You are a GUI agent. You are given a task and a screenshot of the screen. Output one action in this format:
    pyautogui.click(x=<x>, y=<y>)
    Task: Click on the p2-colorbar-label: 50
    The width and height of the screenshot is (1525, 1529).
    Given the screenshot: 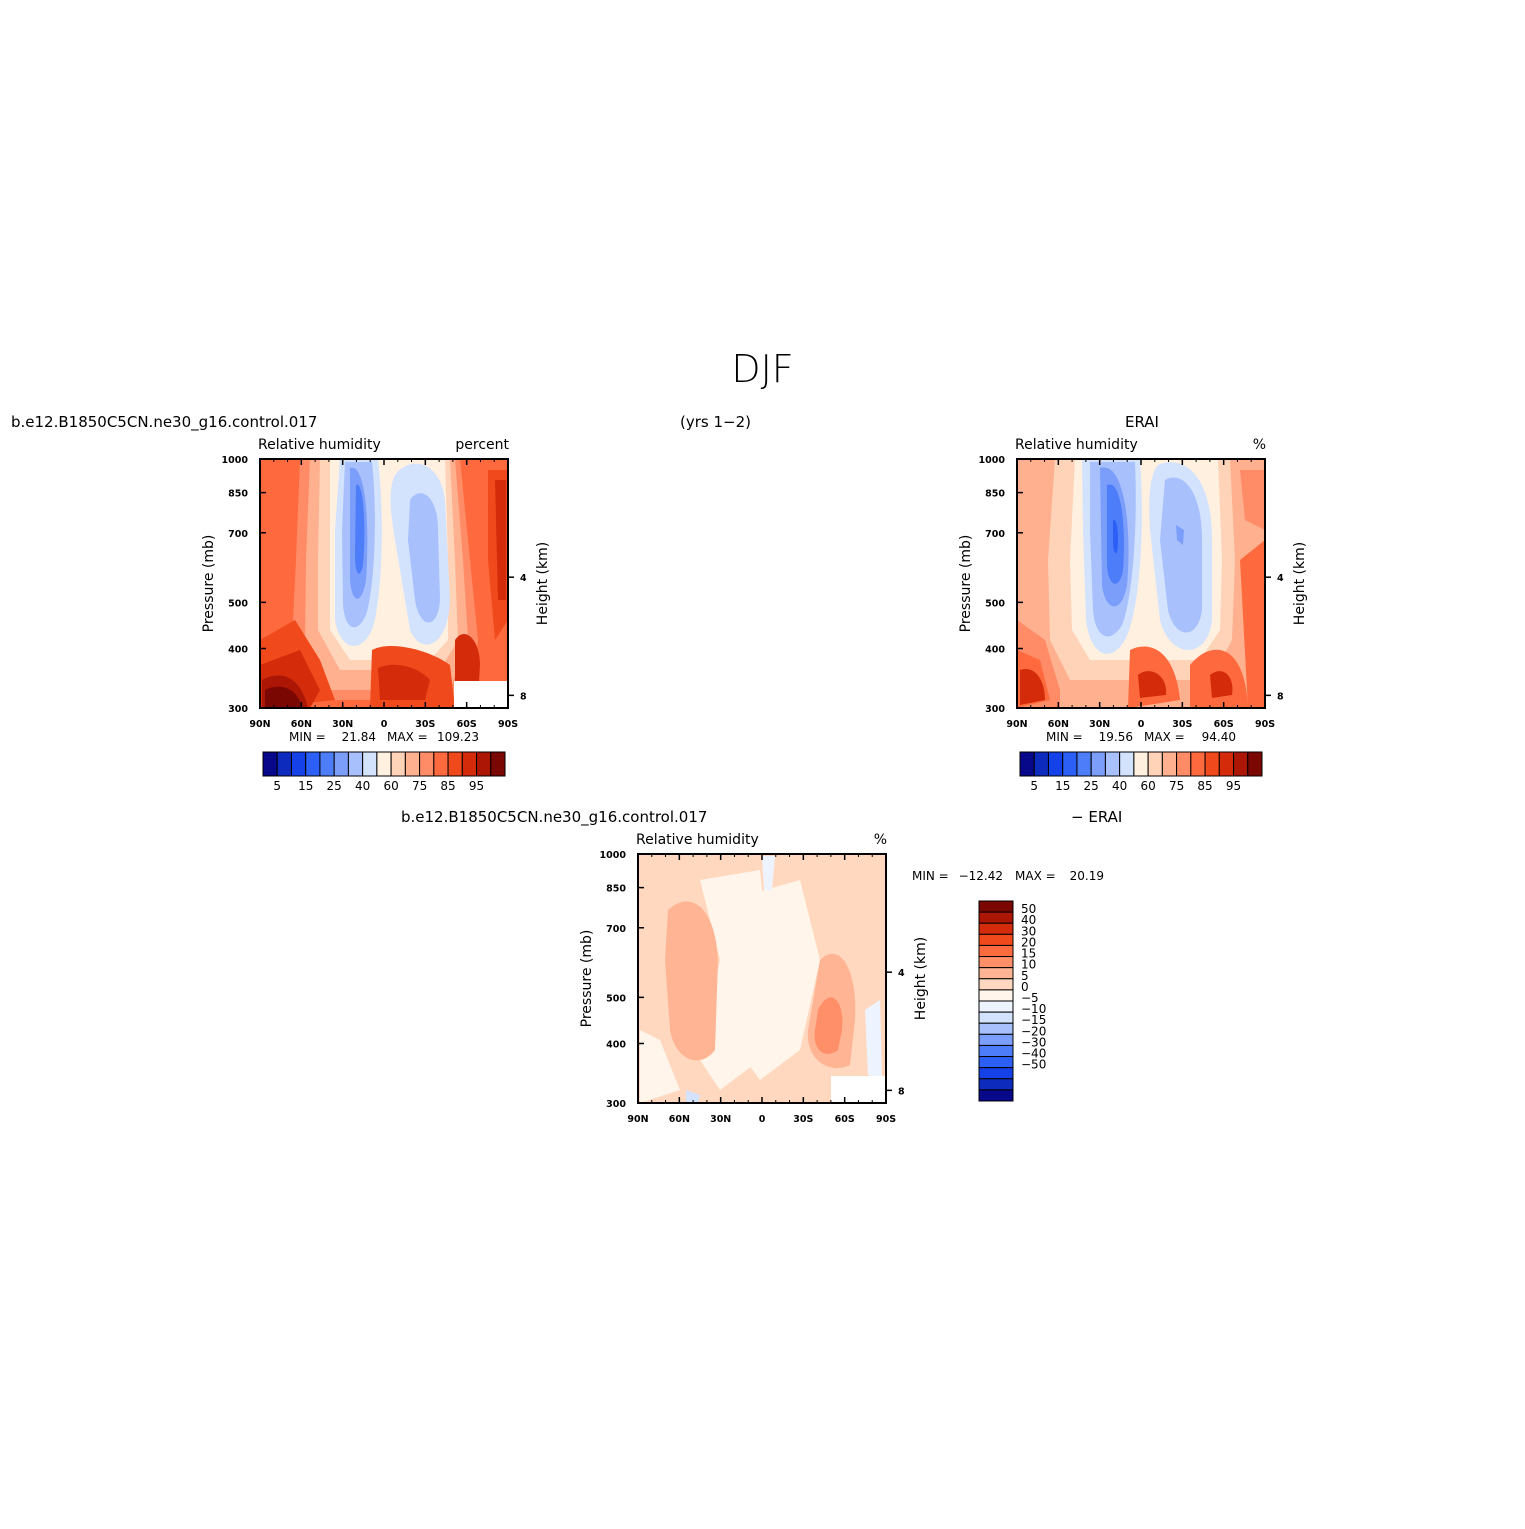 What is the action you would take?
    pyautogui.click(x=1028, y=909)
    